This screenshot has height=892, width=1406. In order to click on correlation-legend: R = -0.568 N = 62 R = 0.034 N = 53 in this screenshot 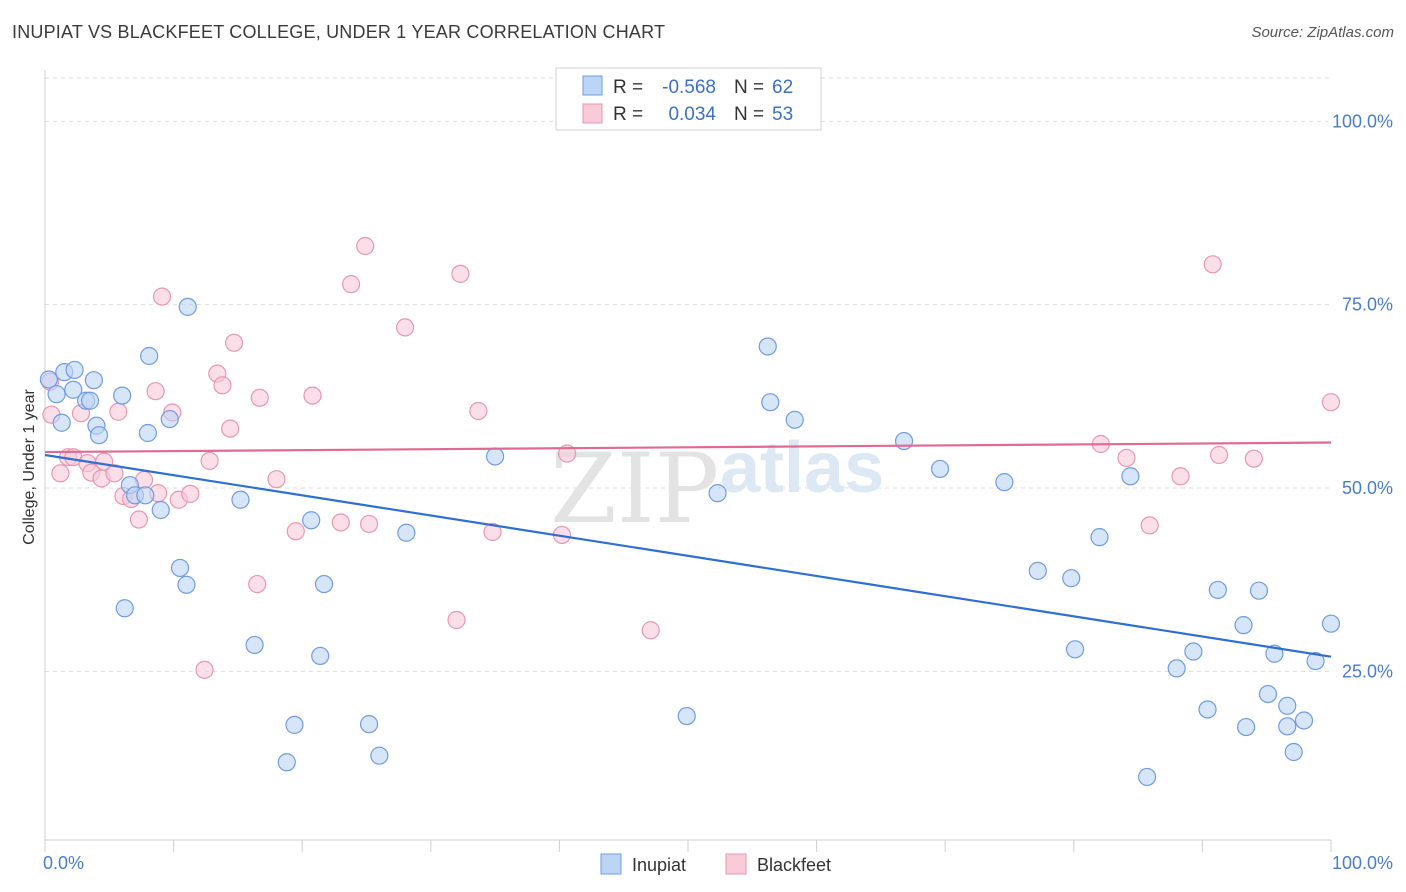, I will do `click(688, 99)`.